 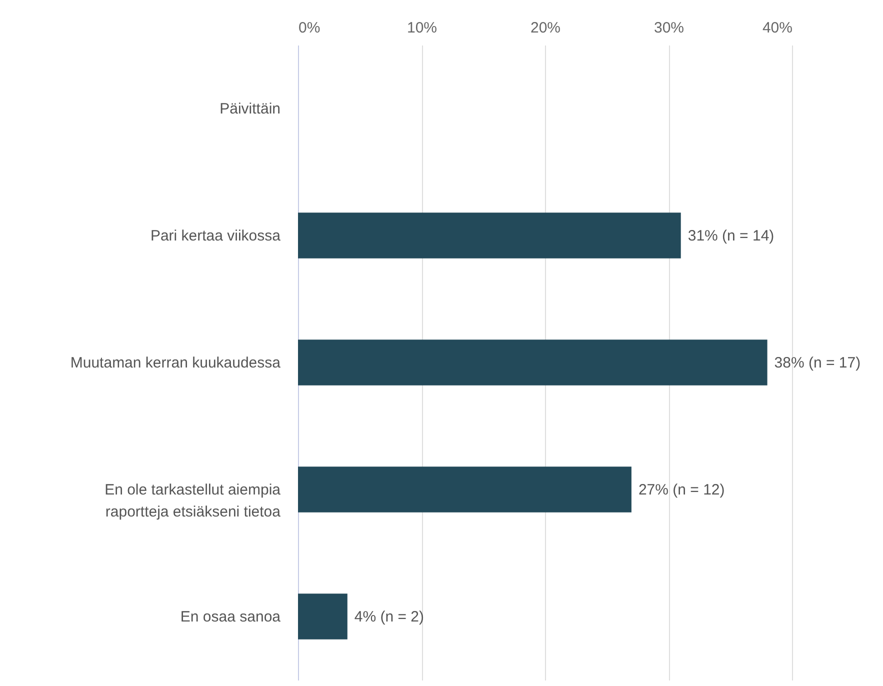 I want to click on y-tick-label: Pari kertaa viikossa, so click(x=216, y=236).